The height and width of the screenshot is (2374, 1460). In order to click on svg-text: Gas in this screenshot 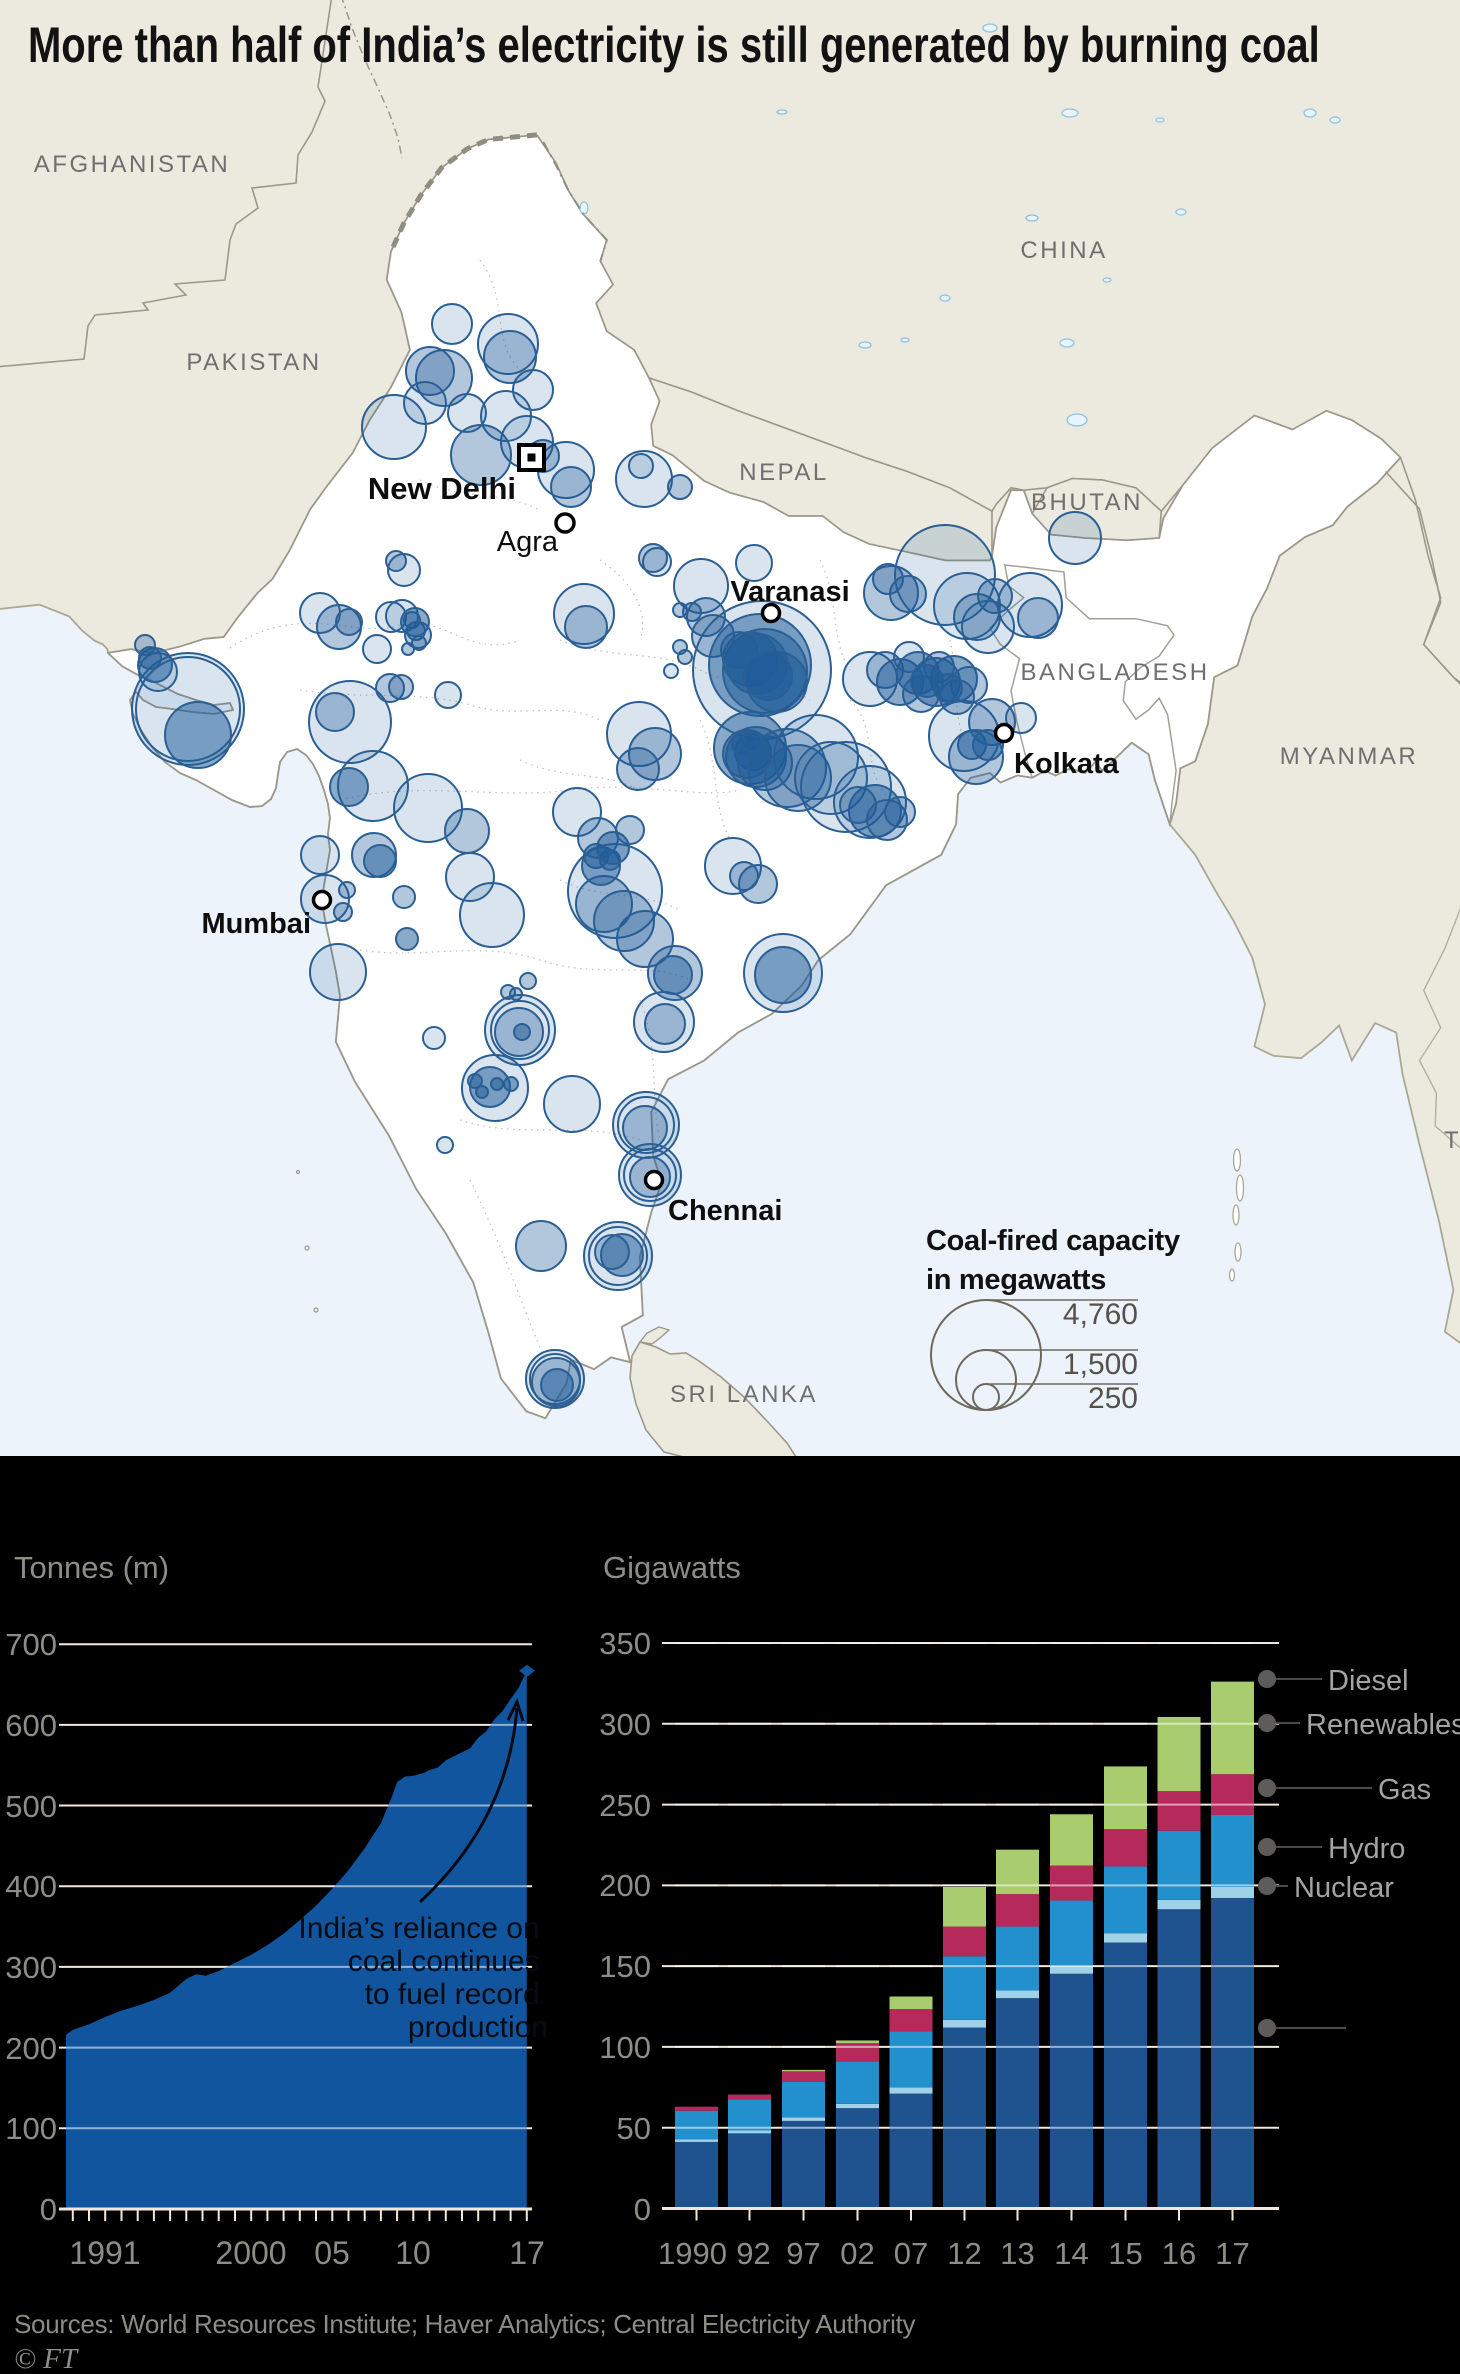, I will do `click(1404, 1790)`.